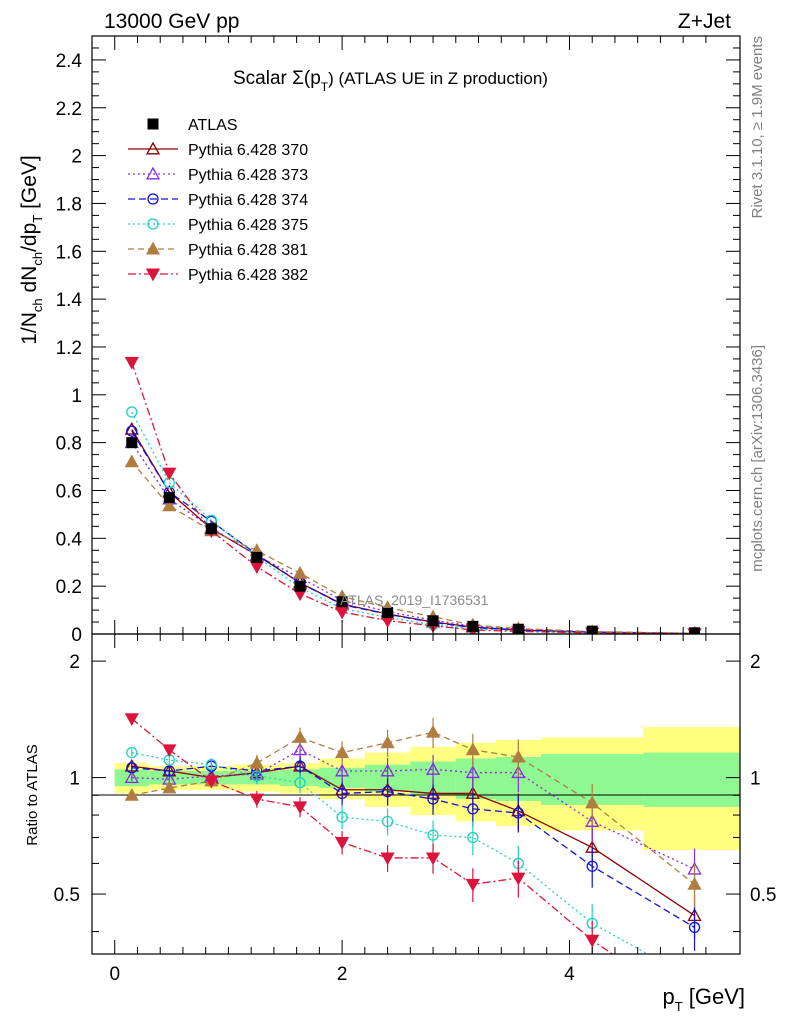  What do you see at coordinates (755, 779) in the screenshot?
I see `ratio-tick-label-right: 1` at bounding box center [755, 779].